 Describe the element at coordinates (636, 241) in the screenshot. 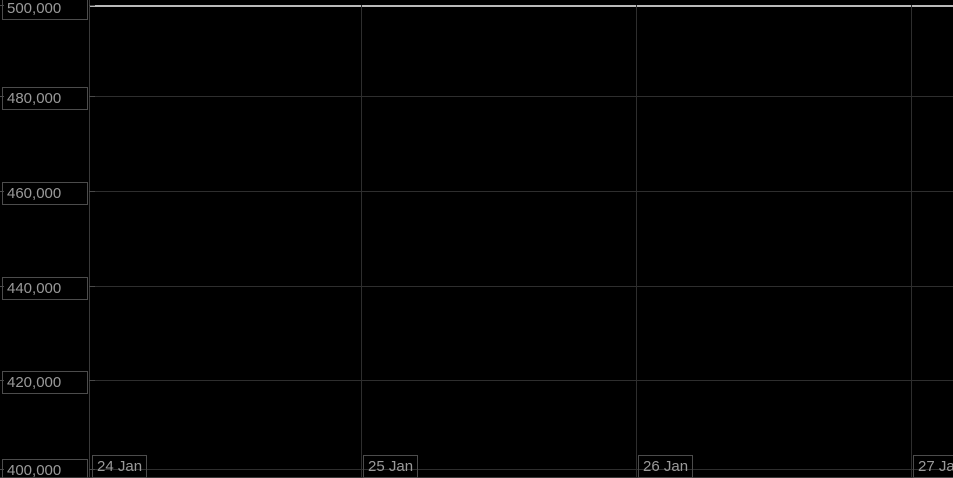

I see `gridline-26-jan` at that location.